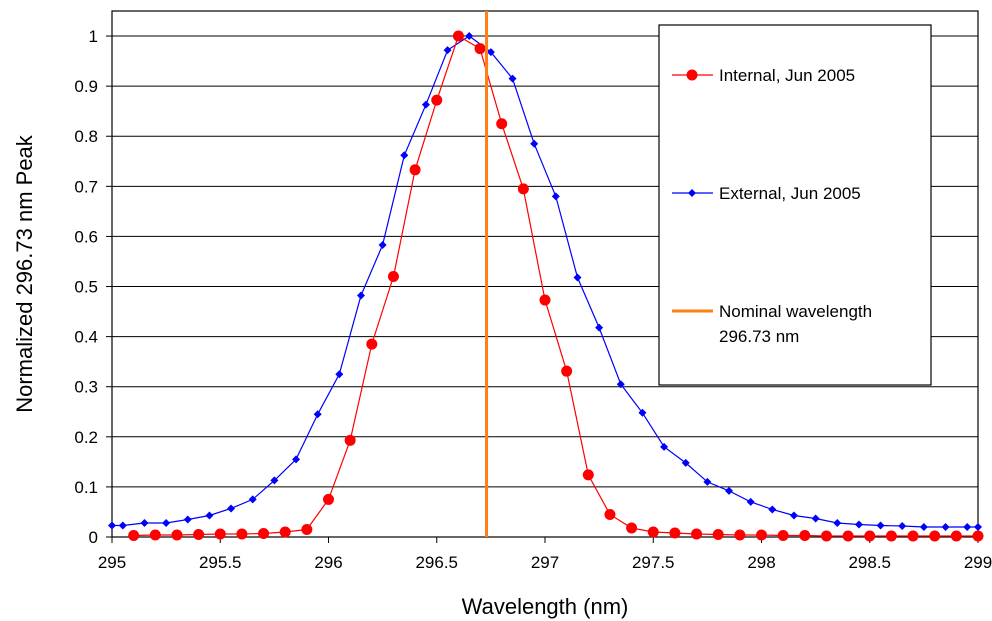  I want to click on legend-marker-external, so click(692, 193).